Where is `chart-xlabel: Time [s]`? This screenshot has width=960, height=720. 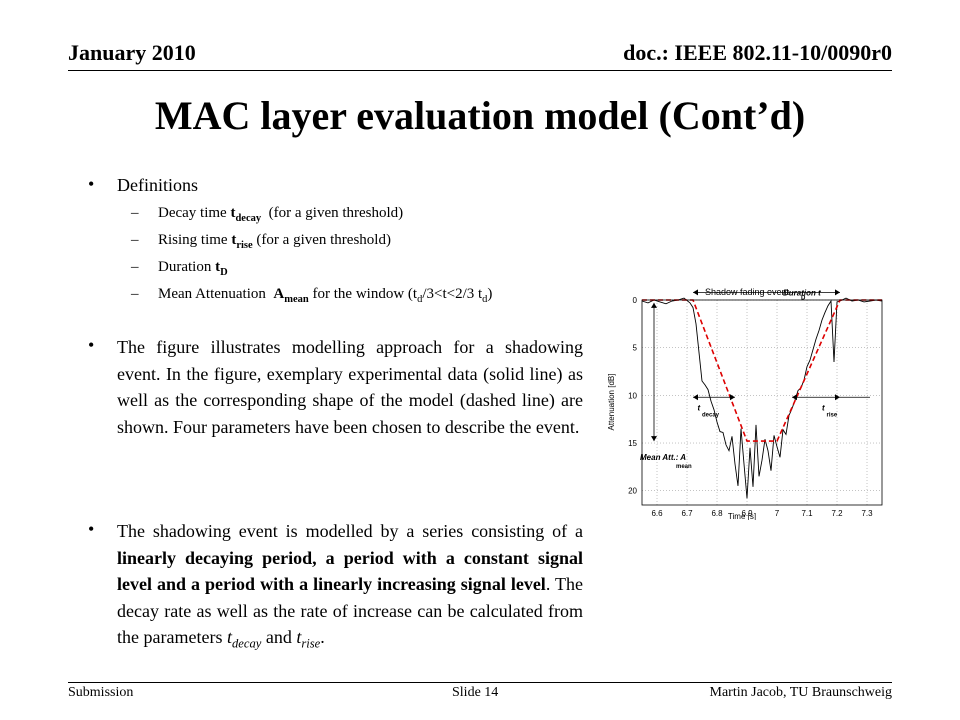 chart-xlabel: Time [s] is located at coordinates (742, 516).